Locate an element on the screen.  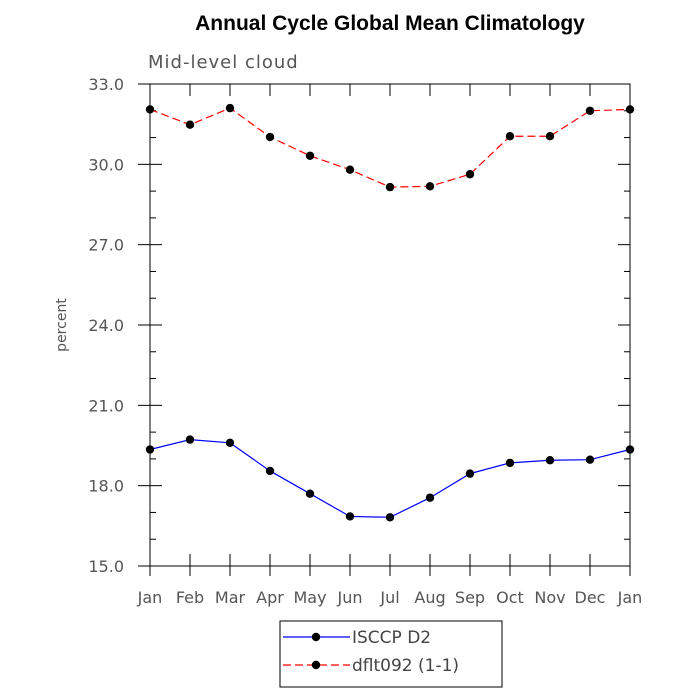
x-tick-label: Mar is located at coordinates (230, 597).